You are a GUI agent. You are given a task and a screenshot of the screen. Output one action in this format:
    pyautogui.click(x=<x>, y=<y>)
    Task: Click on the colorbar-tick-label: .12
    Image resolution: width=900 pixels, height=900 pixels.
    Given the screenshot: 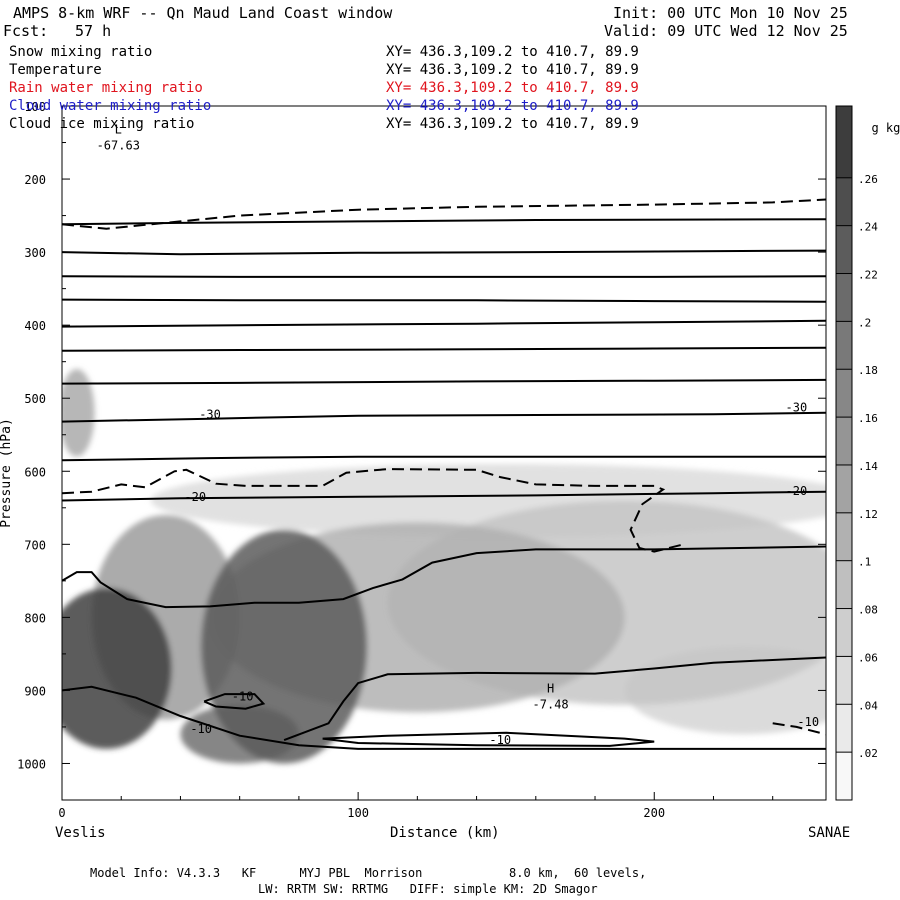 What is the action you would take?
    pyautogui.click(x=868, y=514)
    